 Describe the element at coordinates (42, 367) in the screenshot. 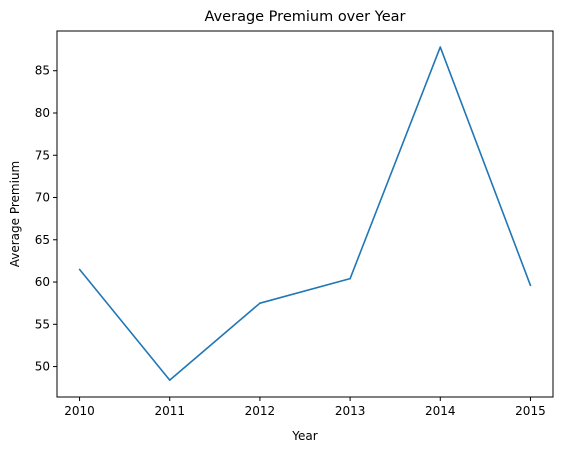

I see `y-tick-label: 50` at that location.